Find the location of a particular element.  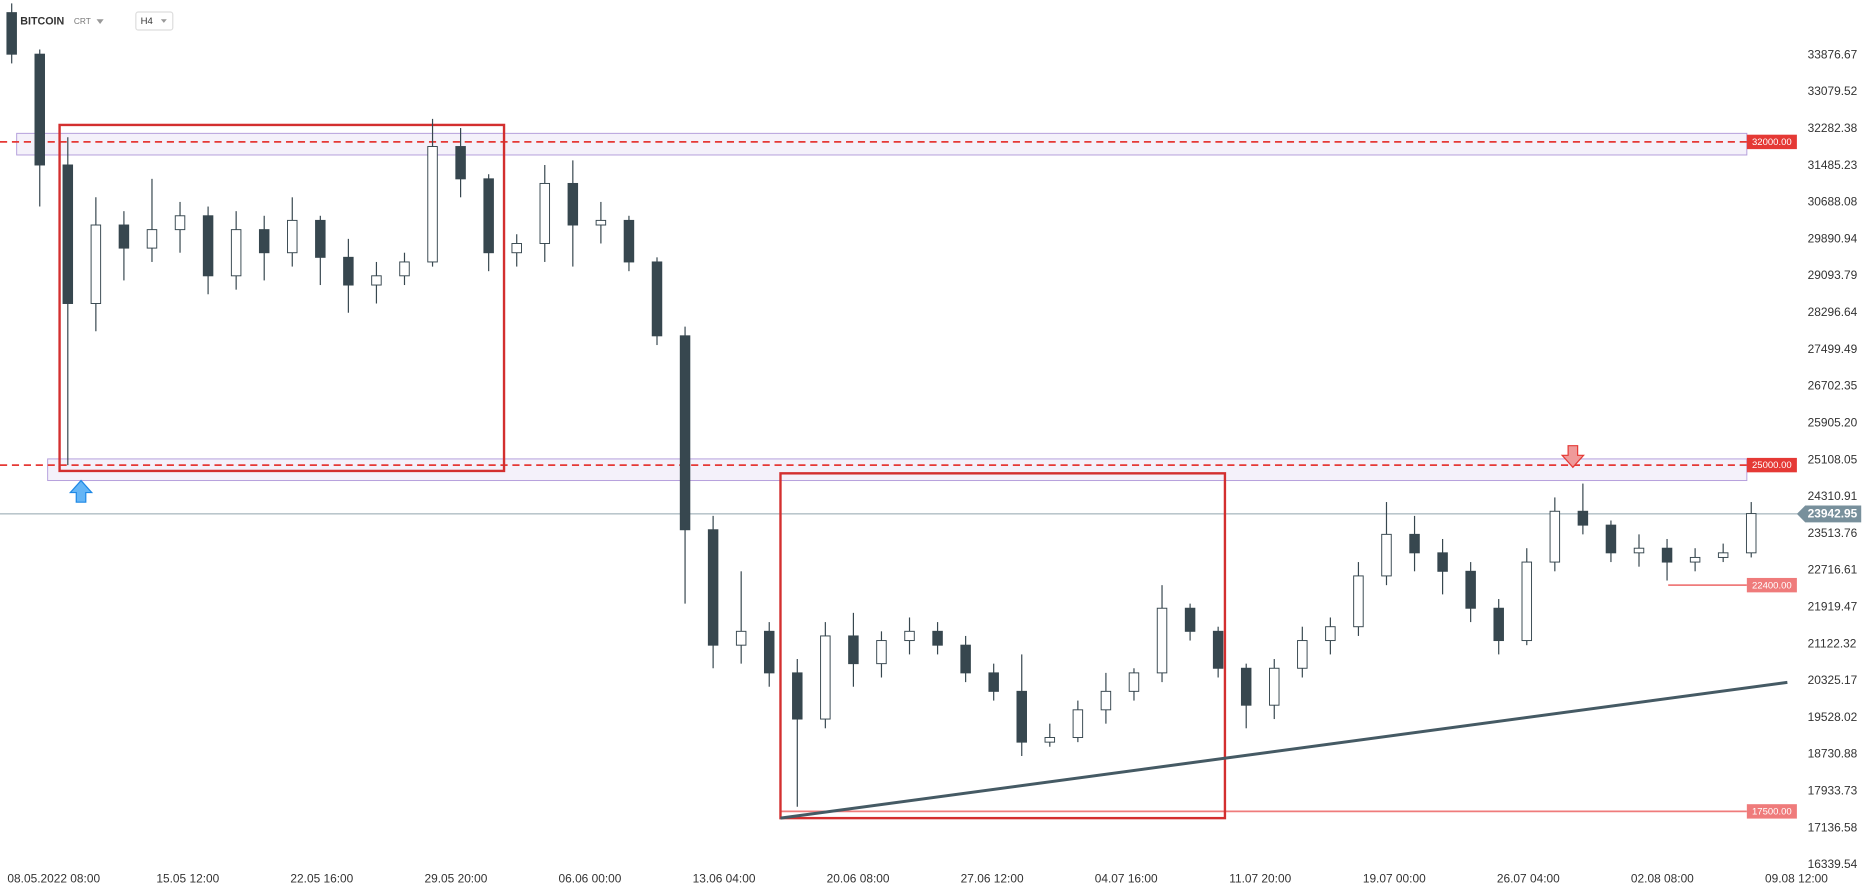

y-tick-label: 31485.23 is located at coordinates (1833, 165).